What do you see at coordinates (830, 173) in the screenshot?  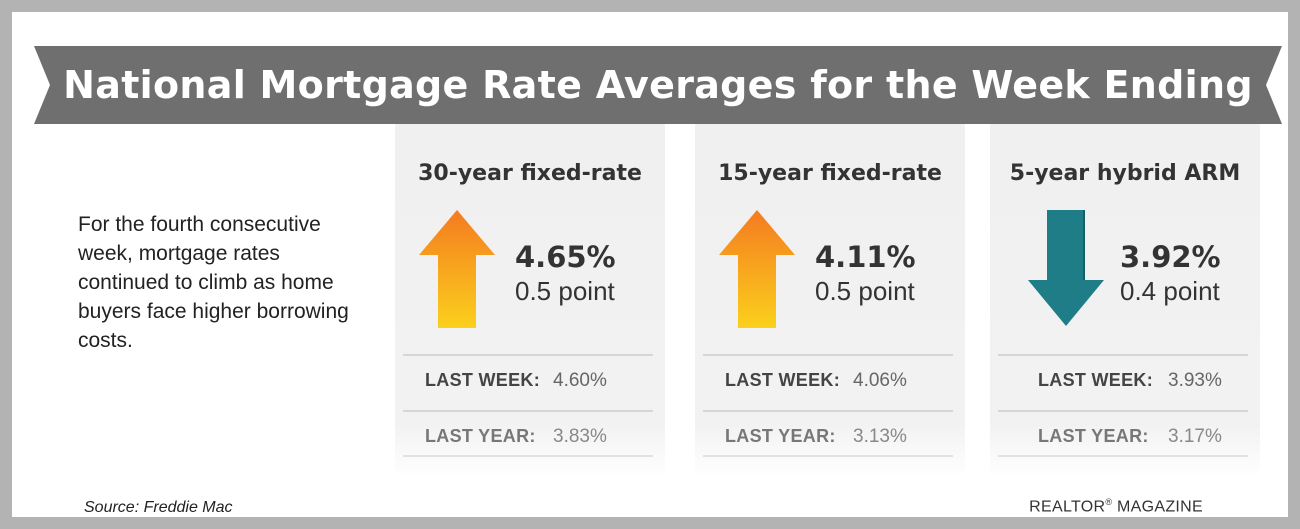 I see `panel-title: 15-year fixed-rate` at bounding box center [830, 173].